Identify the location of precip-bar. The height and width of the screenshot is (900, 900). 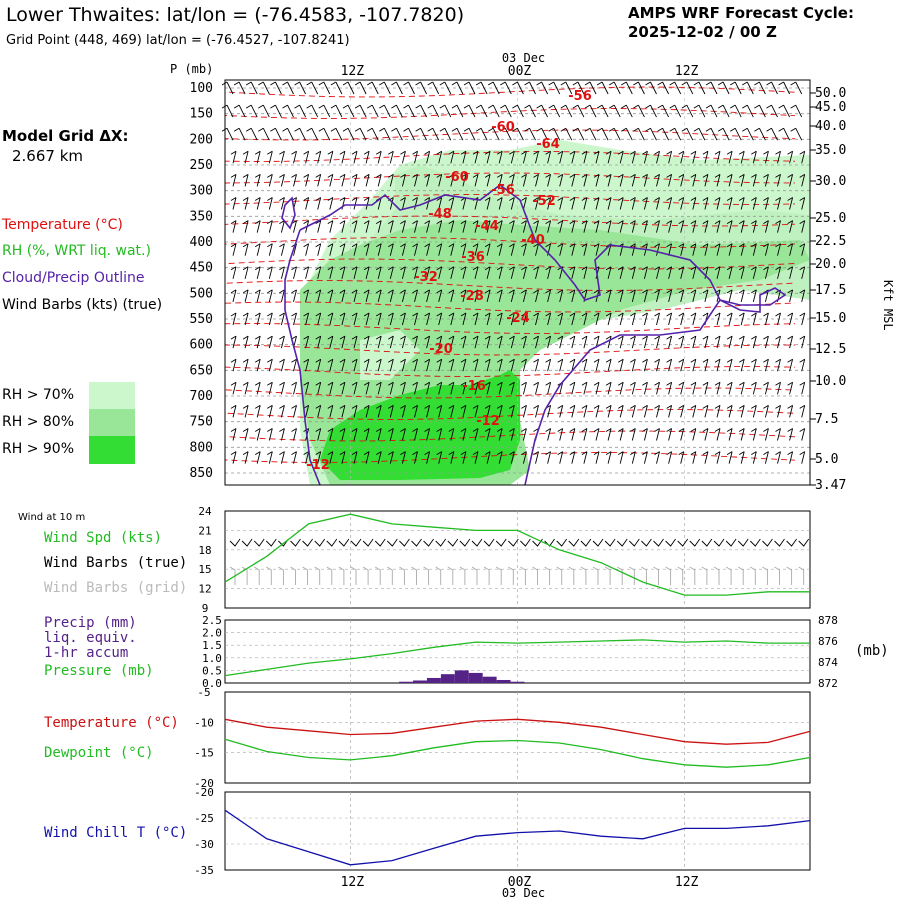
(461, 676).